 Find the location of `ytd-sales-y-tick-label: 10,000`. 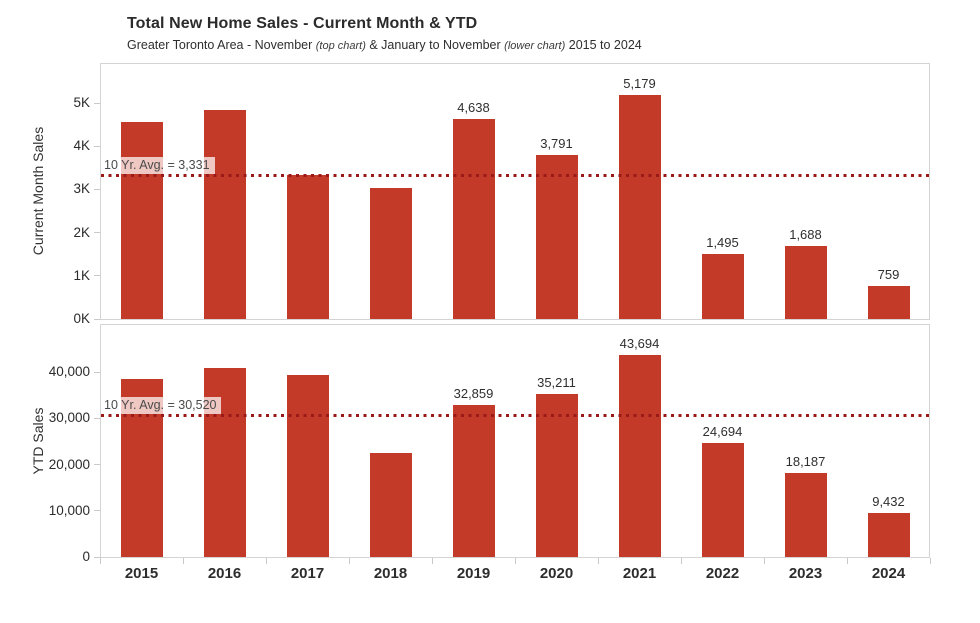

ytd-sales-y-tick-label: 10,000 is located at coordinates (69, 510).